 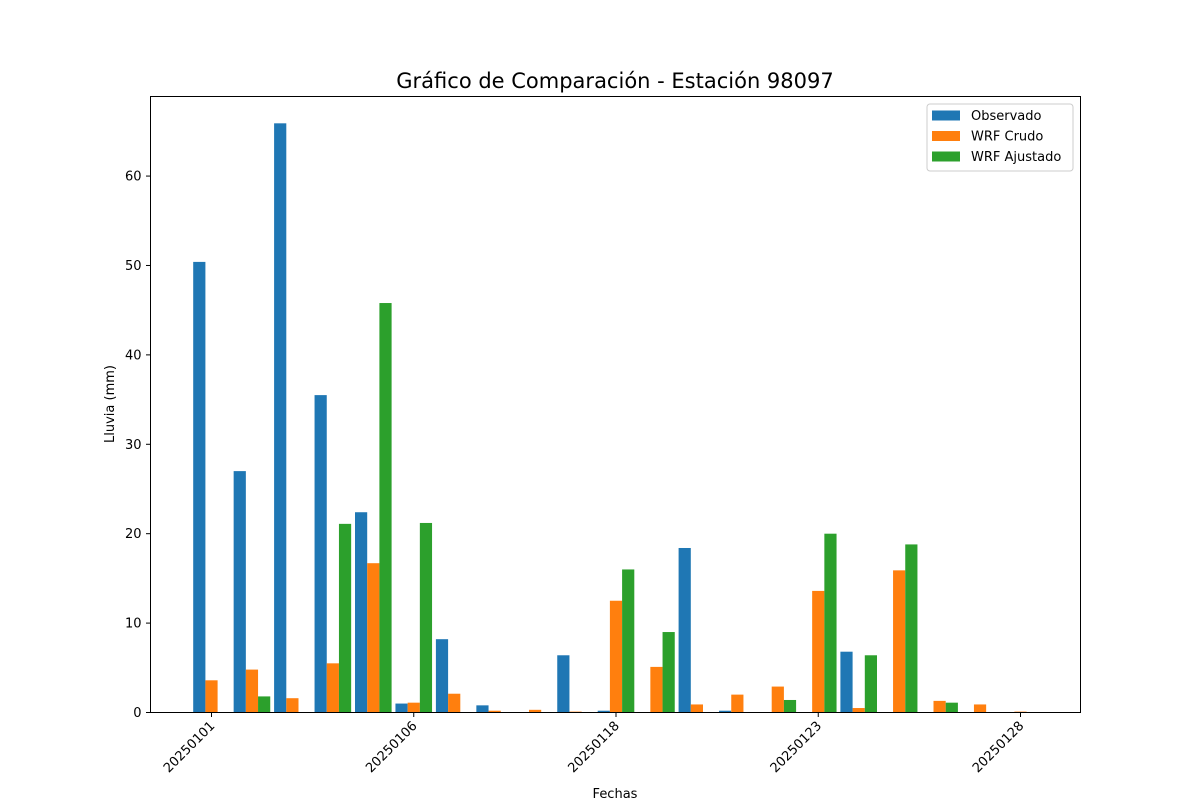 What do you see at coordinates (133, 534) in the screenshot?
I see `y-tick-label: 20` at bounding box center [133, 534].